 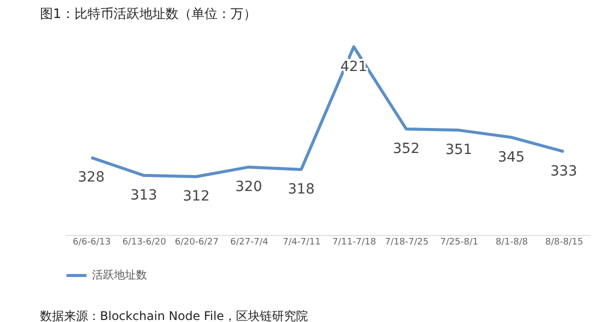 What do you see at coordinates (564, 172) in the screenshot?
I see `data-label: 333` at bounding box center [564, 172].